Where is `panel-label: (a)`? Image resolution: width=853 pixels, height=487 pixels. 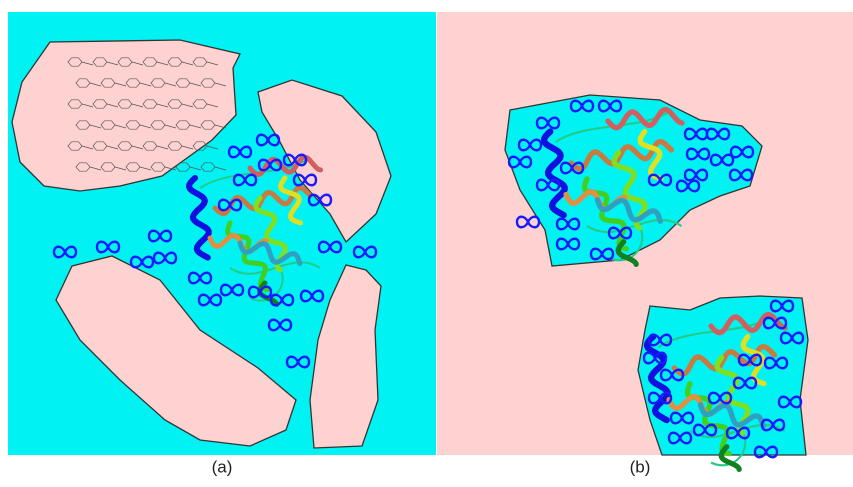 panel-label: (a) is located at coordinates (222, 466).